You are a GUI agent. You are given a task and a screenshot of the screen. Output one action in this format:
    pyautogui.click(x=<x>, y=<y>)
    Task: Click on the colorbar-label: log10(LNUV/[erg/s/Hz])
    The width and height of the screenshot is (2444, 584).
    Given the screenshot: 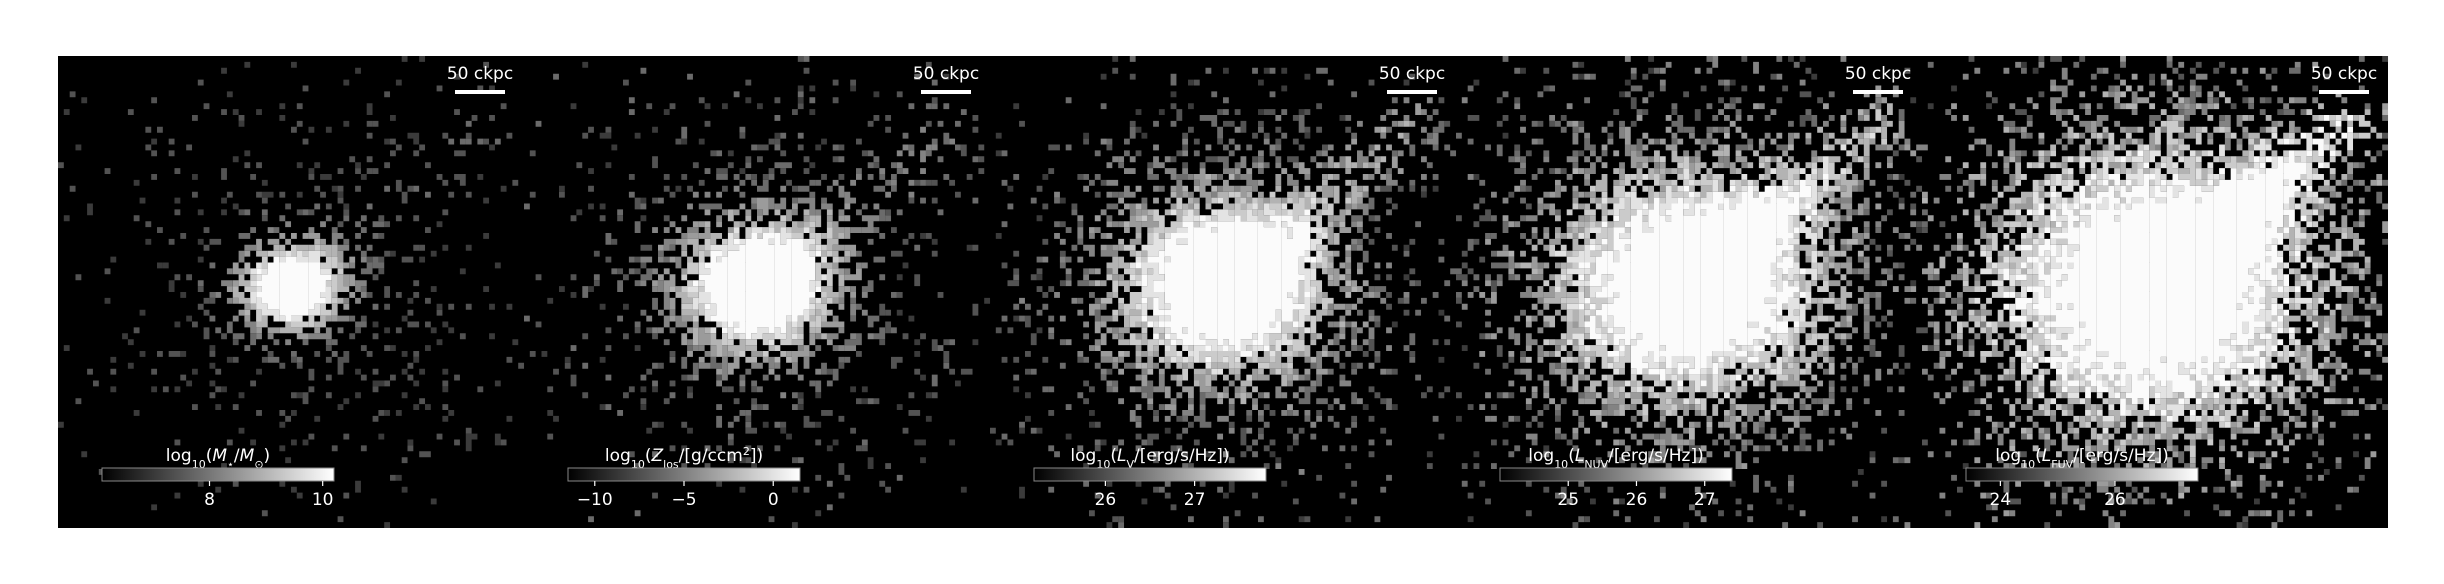 What is the action you would take?
    pyautogui.click(x=1615, y=458)
    